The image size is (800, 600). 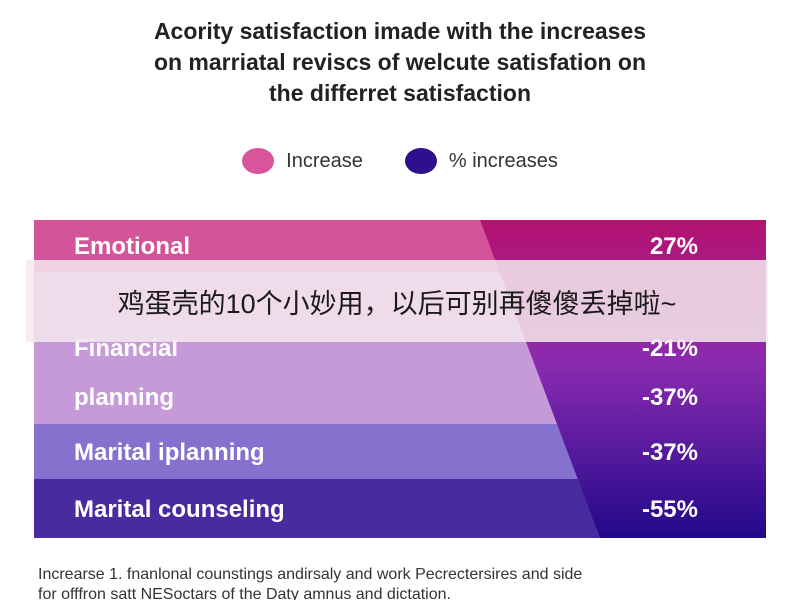 I want to click on legend: Increase % increases, so click(x=400, y=161).